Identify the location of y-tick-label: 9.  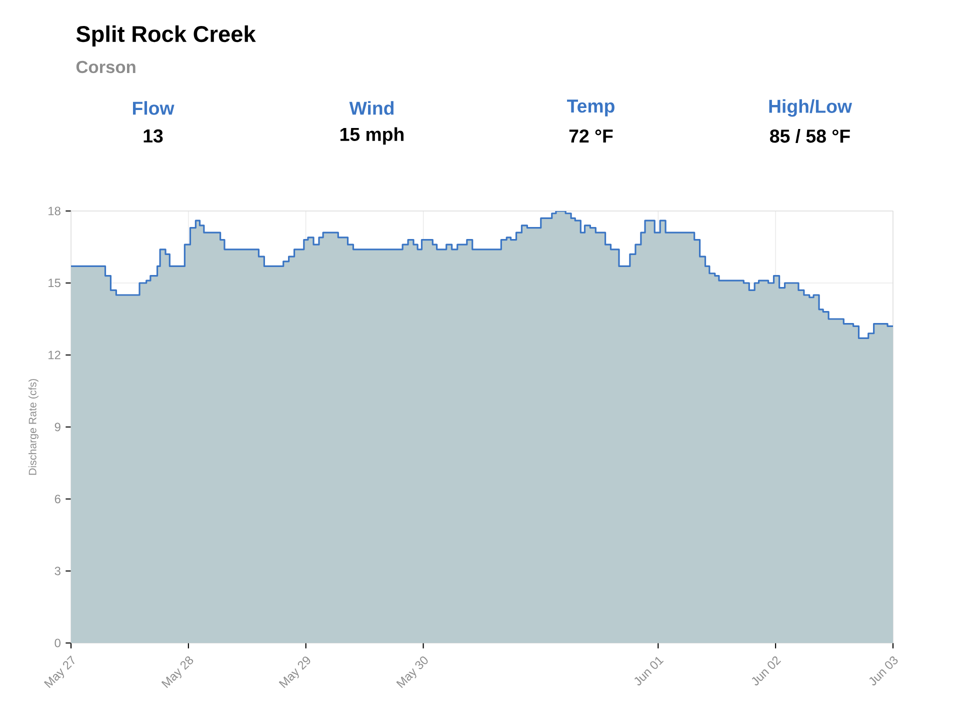
(57, 427).